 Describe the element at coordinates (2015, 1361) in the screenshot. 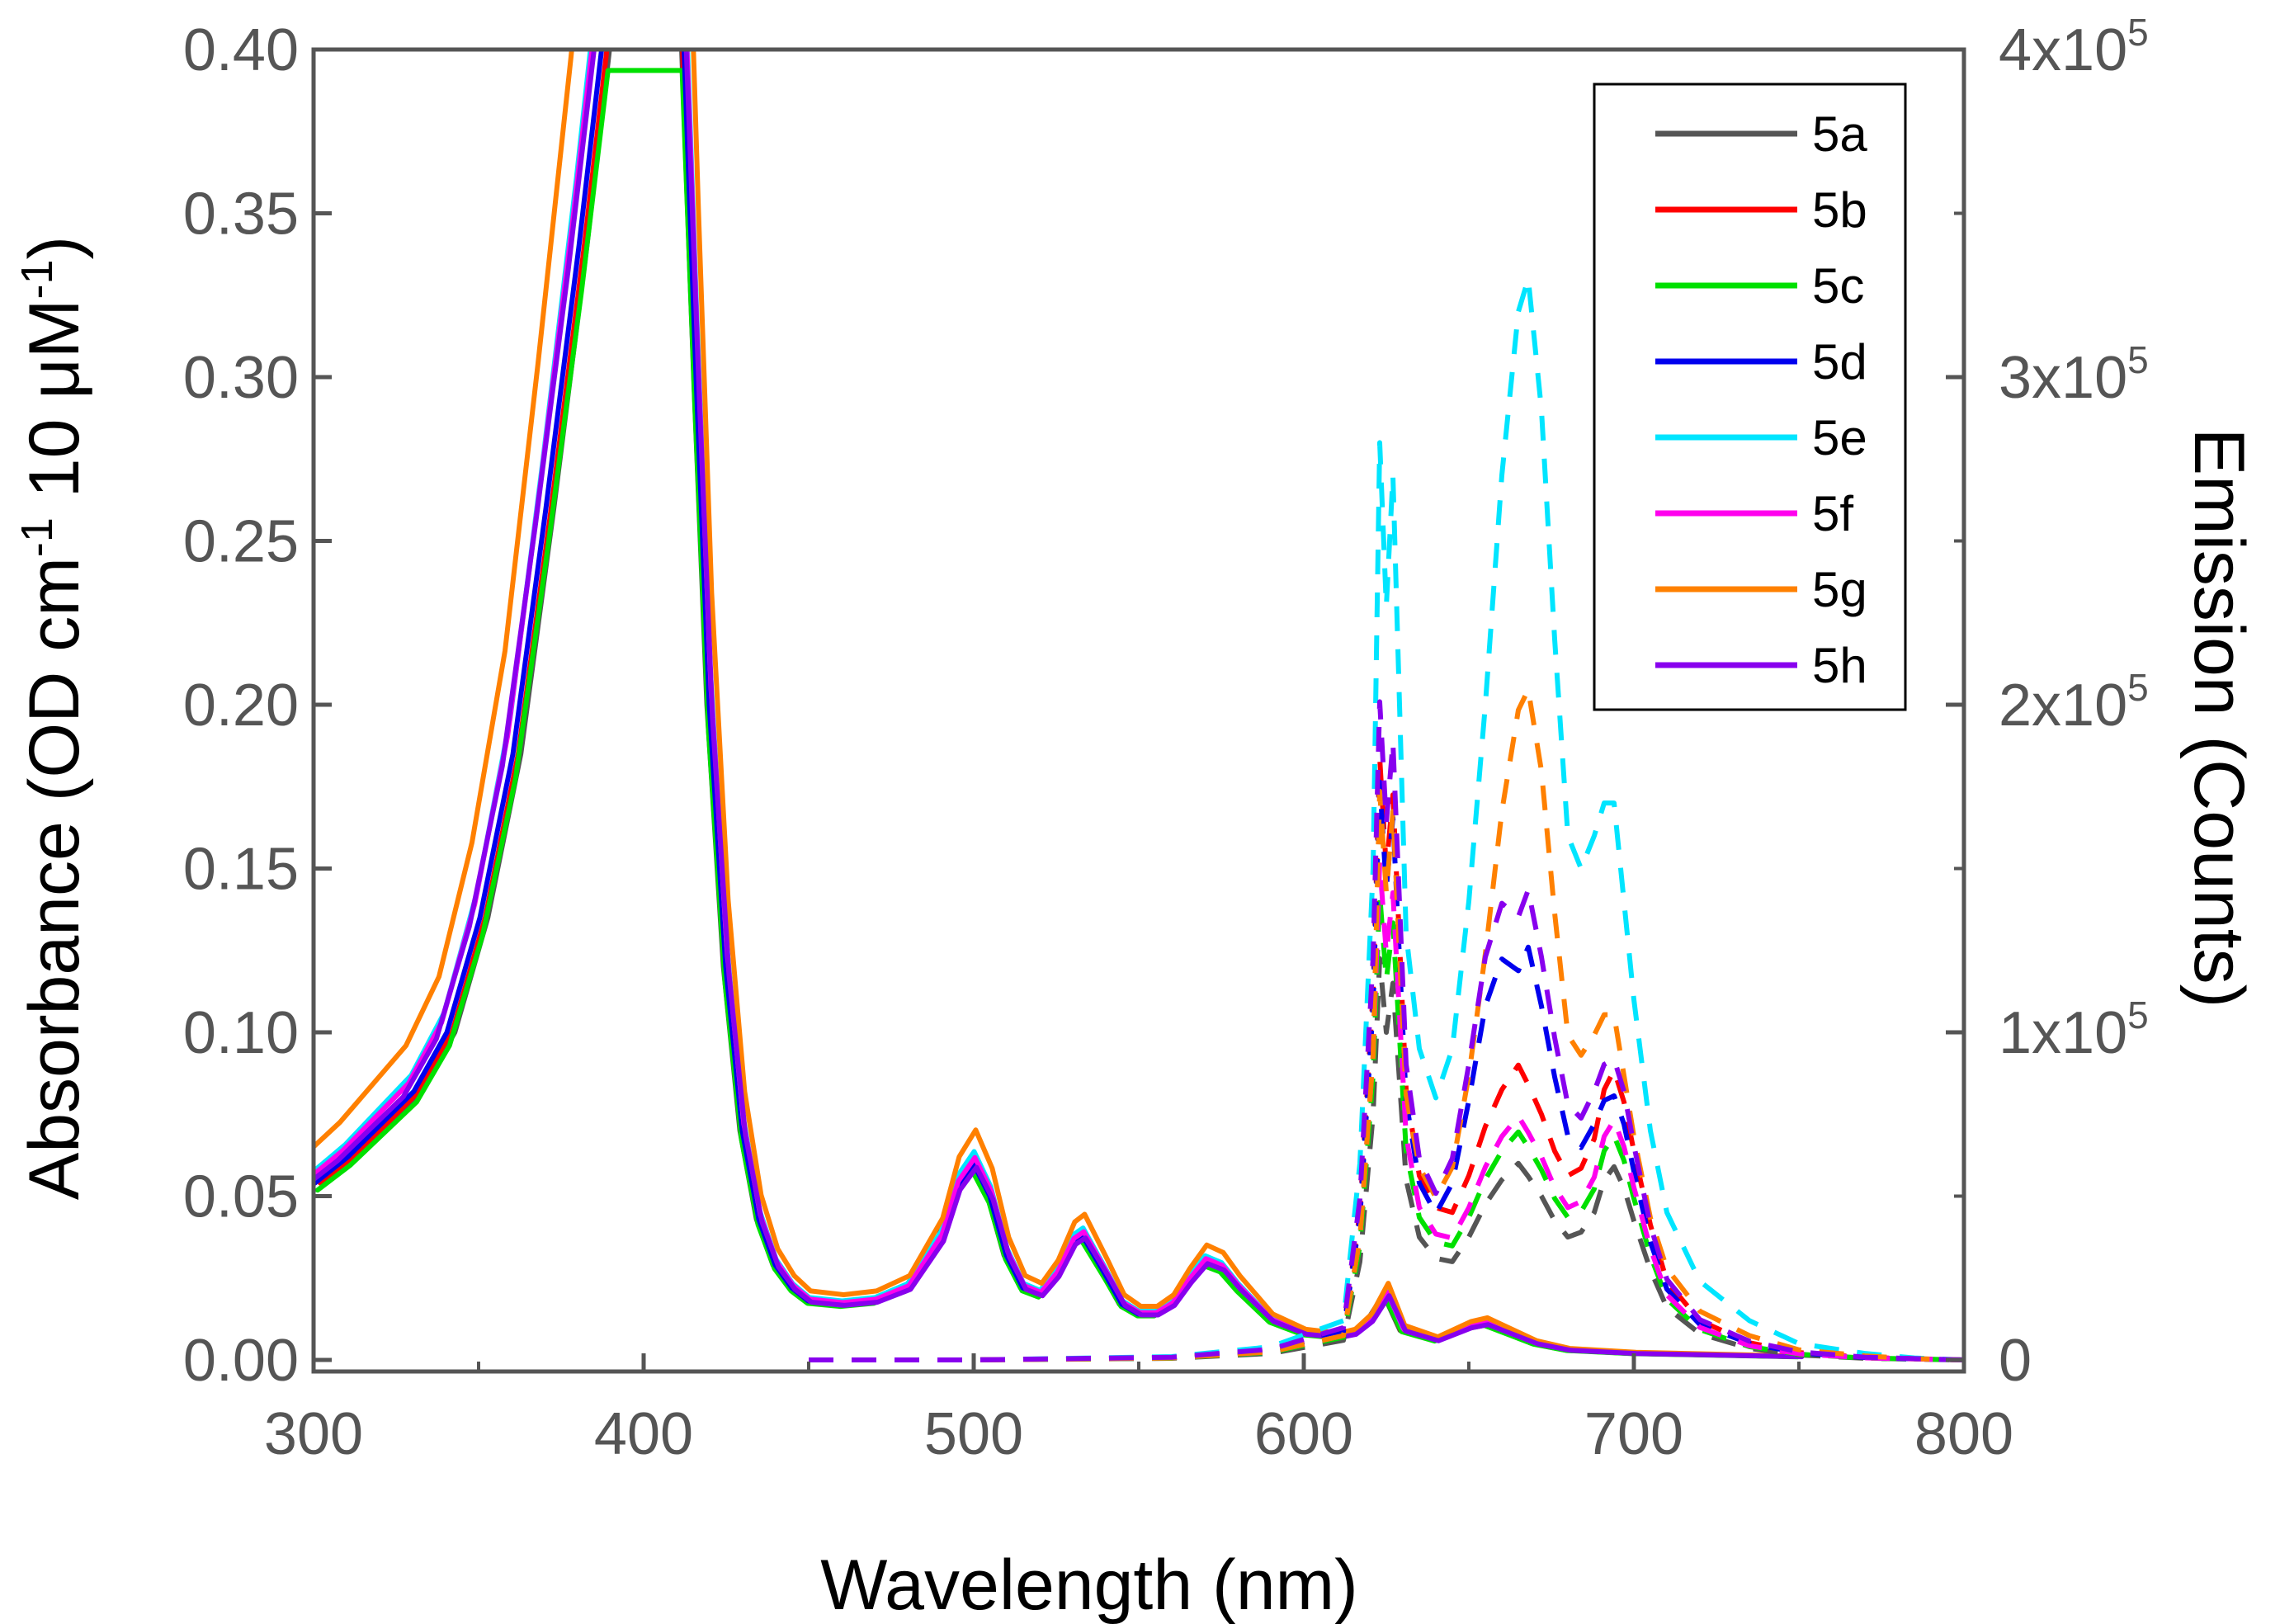

I see `y2-tick-label: 0` at that location.